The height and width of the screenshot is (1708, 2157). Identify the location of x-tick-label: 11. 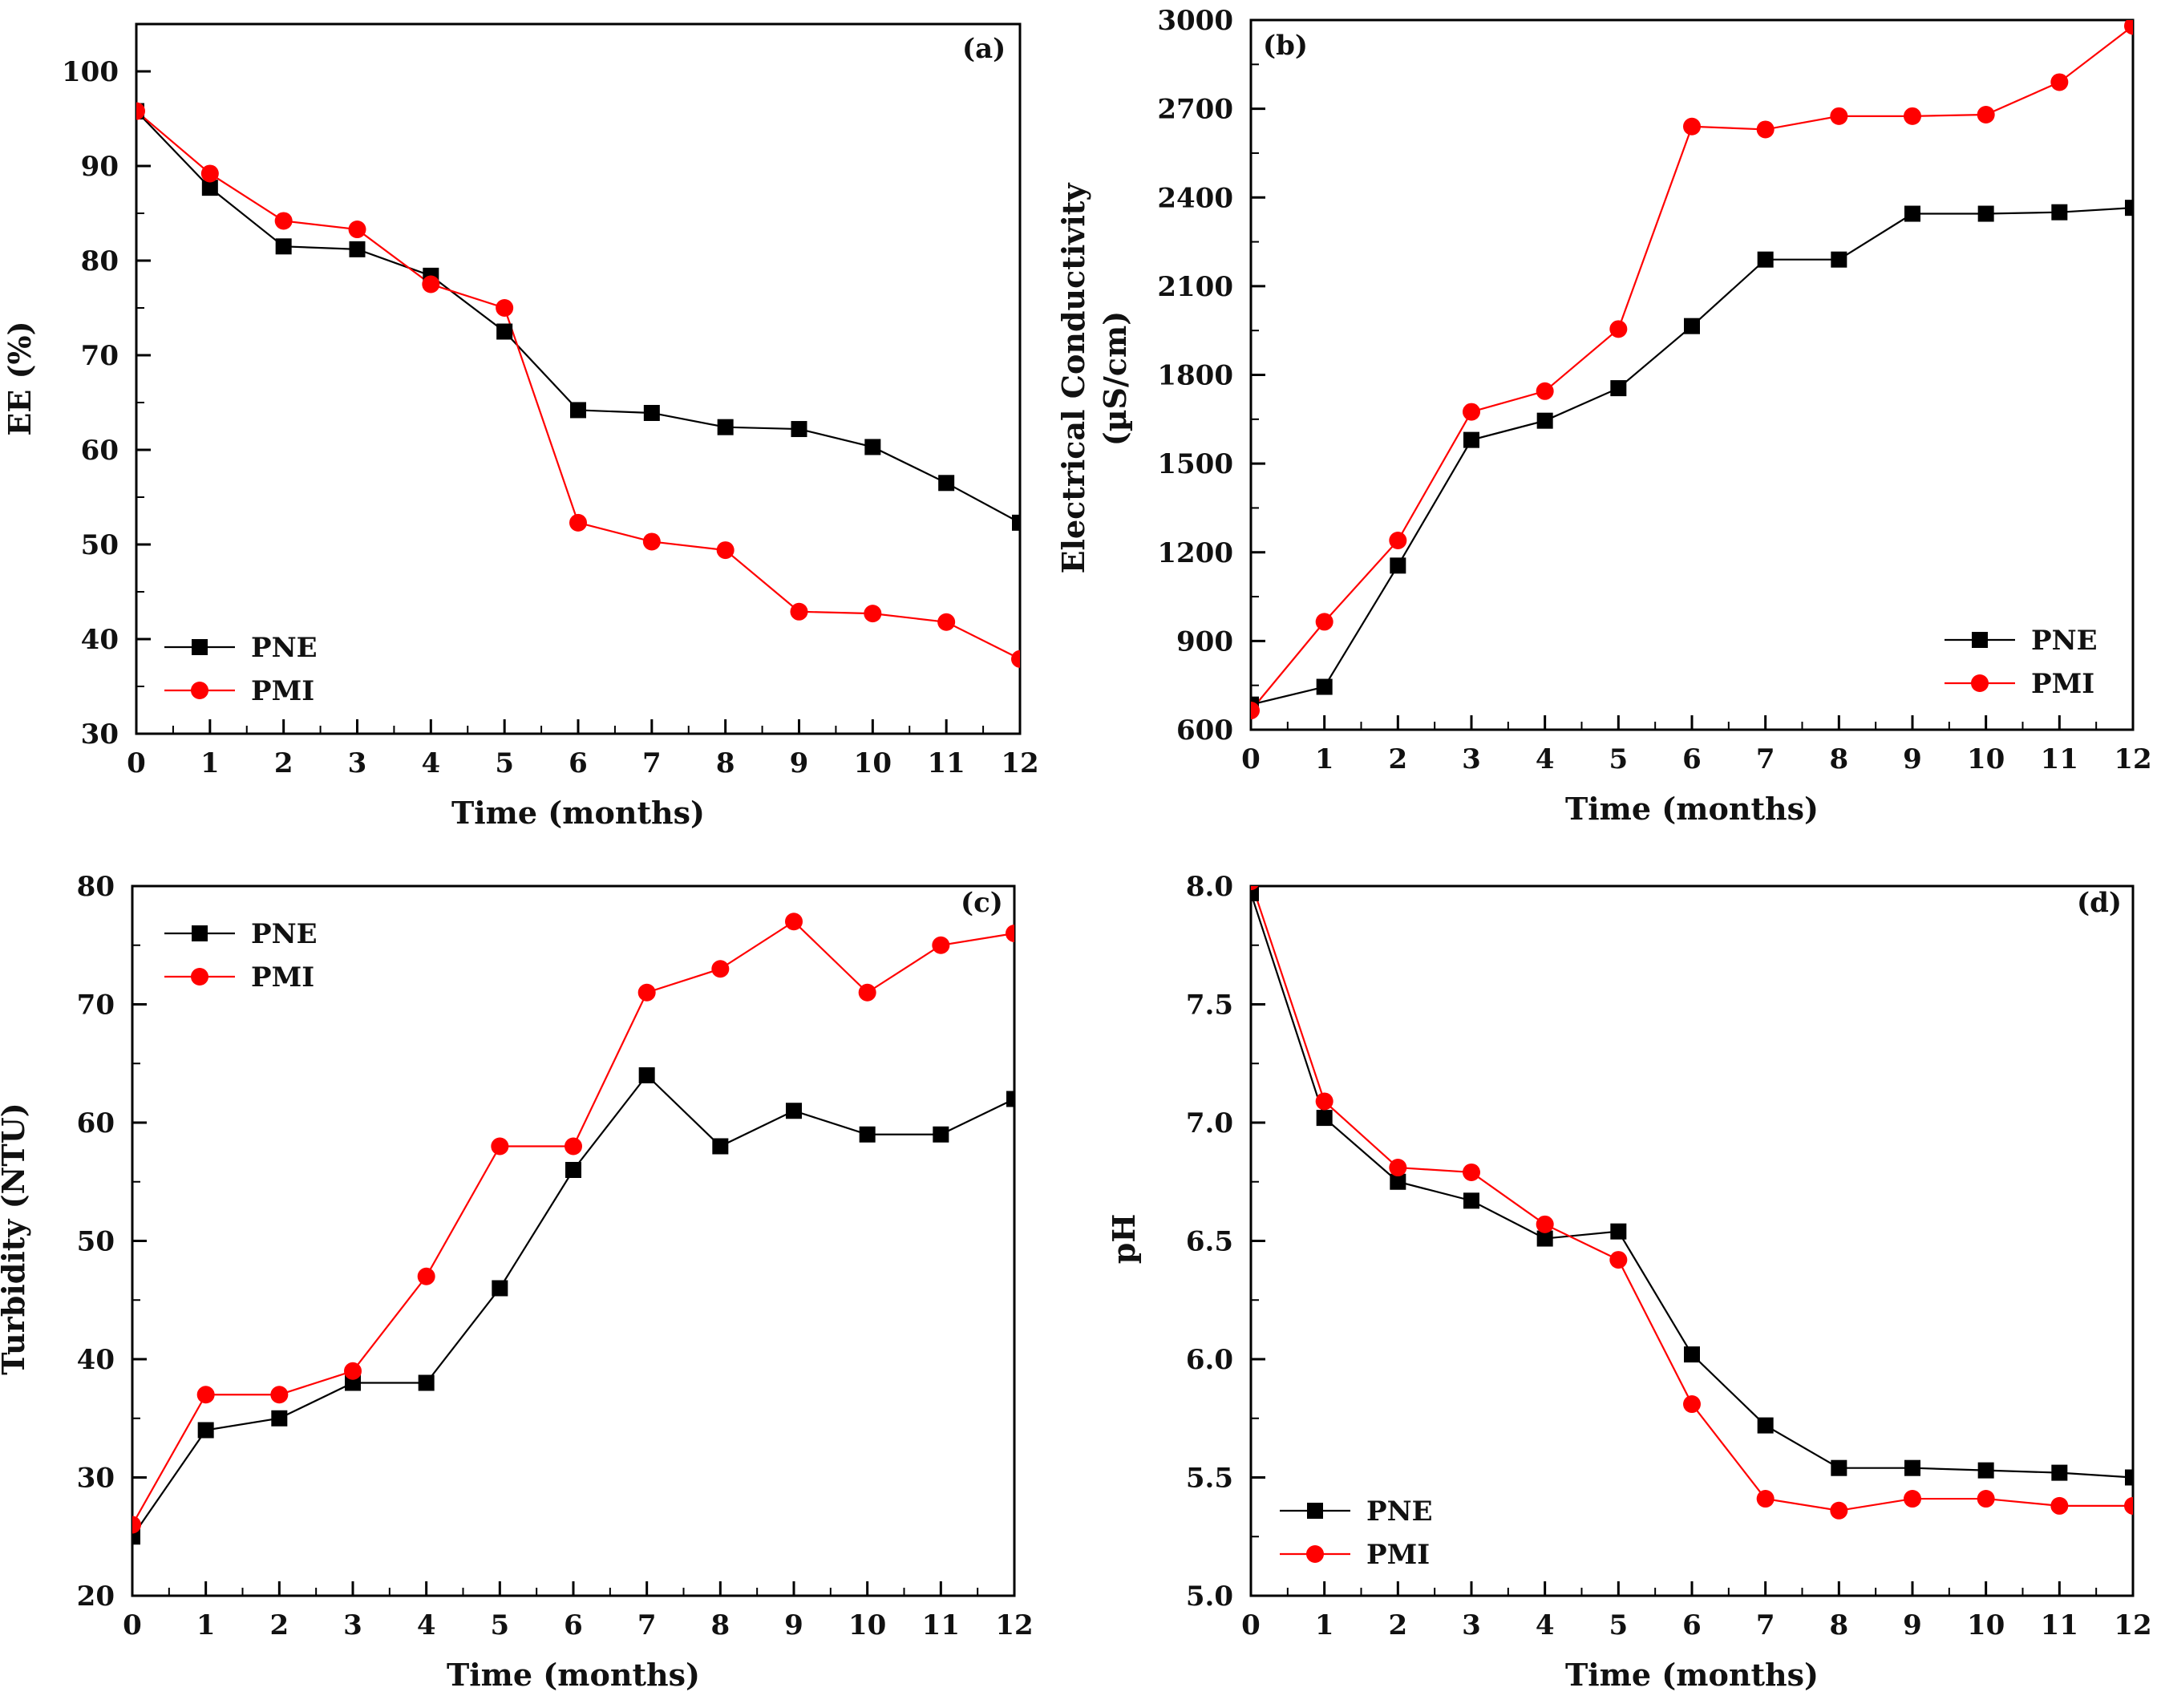
(2059, 1625).